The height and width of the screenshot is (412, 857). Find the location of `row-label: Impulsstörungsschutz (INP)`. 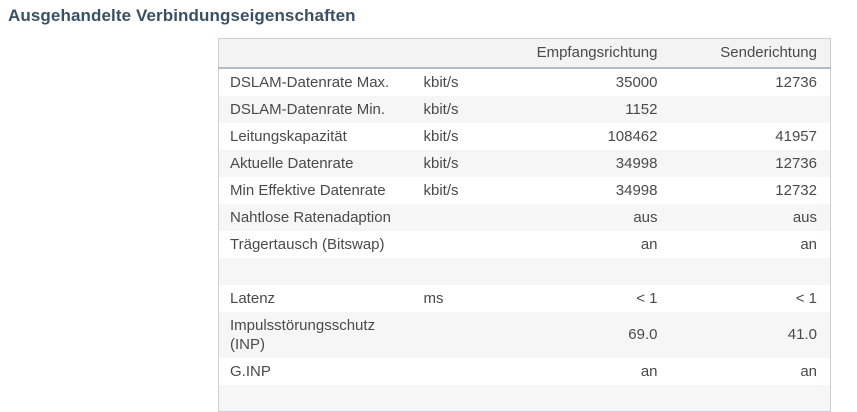

row-label: Impulsstörungsschutz (INP) is located at coordinates (321, 334).